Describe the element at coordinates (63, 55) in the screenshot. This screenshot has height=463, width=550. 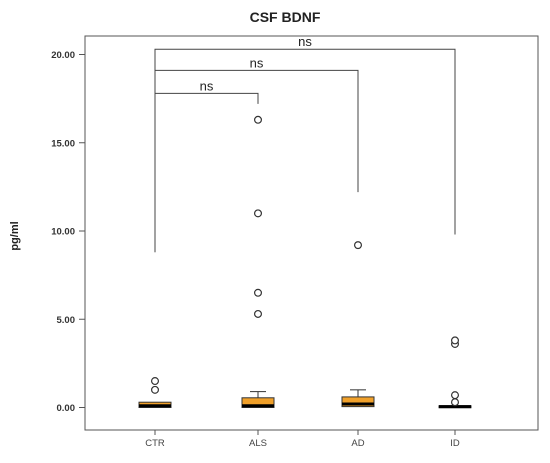
I see `y-tick-label: 20.00` at that location.